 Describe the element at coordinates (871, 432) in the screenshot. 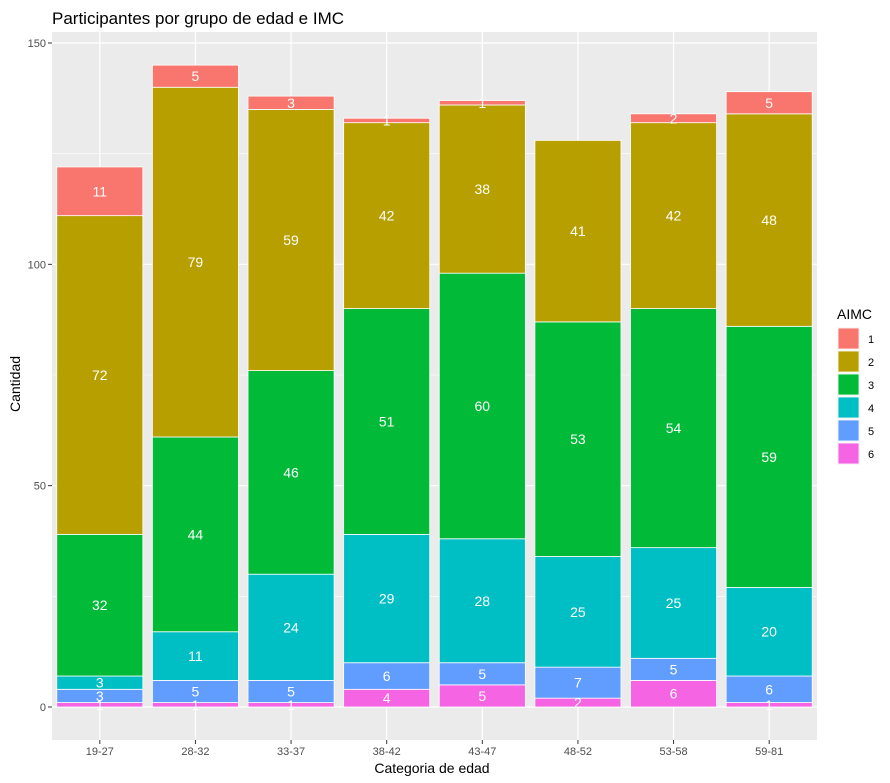

I see `legend-label: 5` at that location.